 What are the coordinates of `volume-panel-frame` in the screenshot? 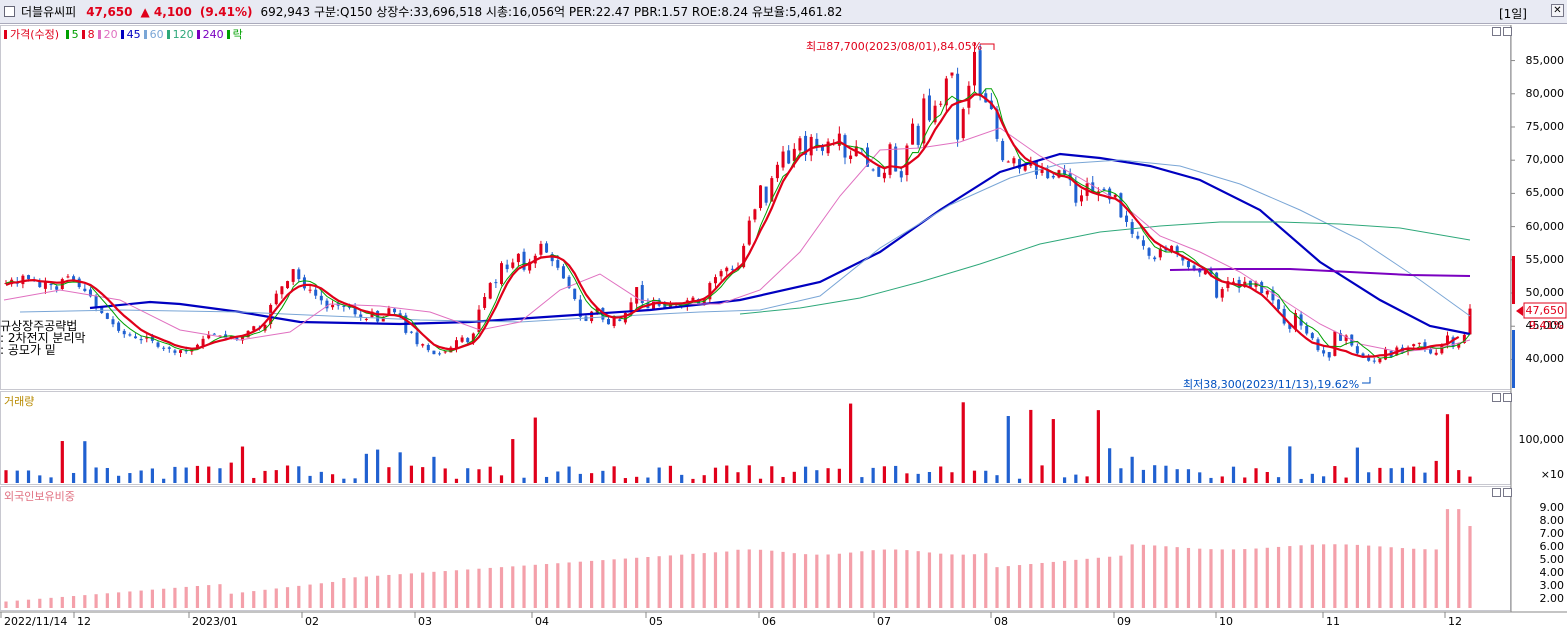 It's located at (755, 438).